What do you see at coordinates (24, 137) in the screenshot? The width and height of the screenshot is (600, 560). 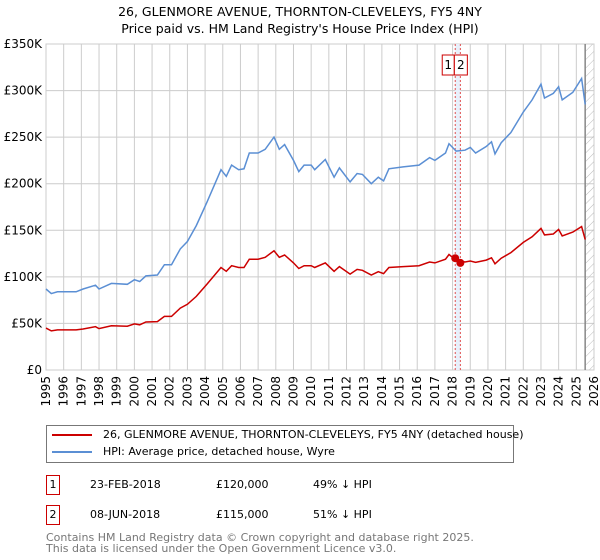 I see `y-tick-label: £250K` at bounding box center [24, 137].